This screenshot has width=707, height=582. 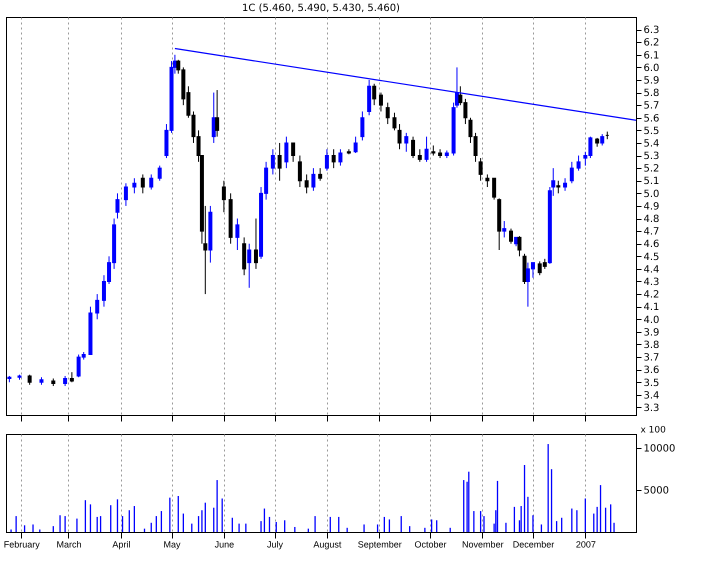 What do you see at coordinates (321, 8) in the screenshot?
I see `chart-title: 1C (5.460, 5.490, 5.430, 5.460)` at bounding box center [321, 8].